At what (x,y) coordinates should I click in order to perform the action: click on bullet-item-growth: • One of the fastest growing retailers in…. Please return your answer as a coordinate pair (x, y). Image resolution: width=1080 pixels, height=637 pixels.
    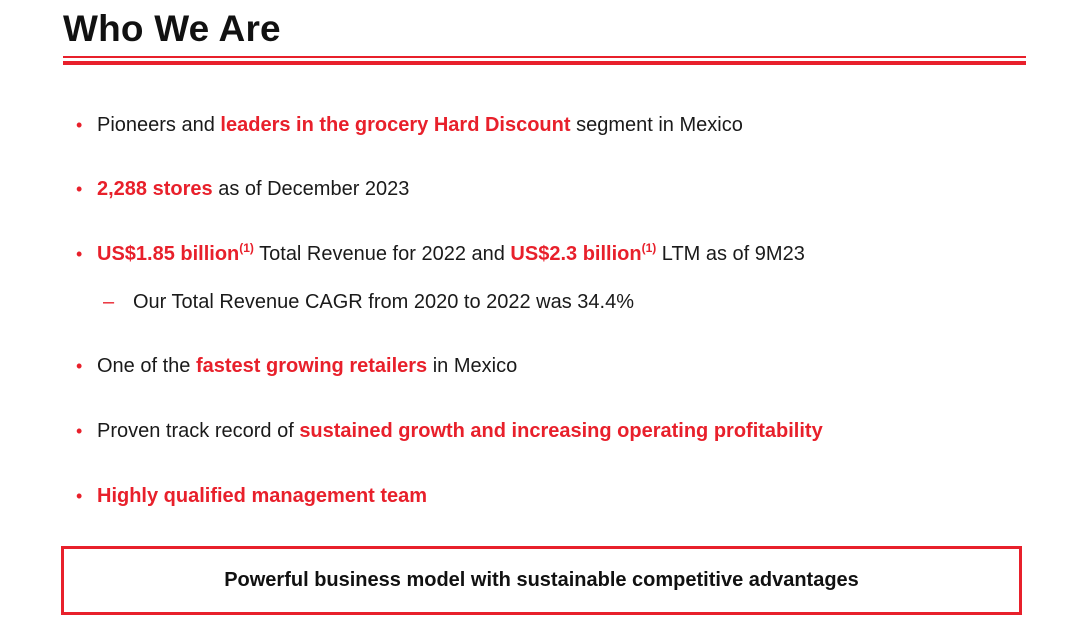
    Looking at the image, I should click on (296, 366).